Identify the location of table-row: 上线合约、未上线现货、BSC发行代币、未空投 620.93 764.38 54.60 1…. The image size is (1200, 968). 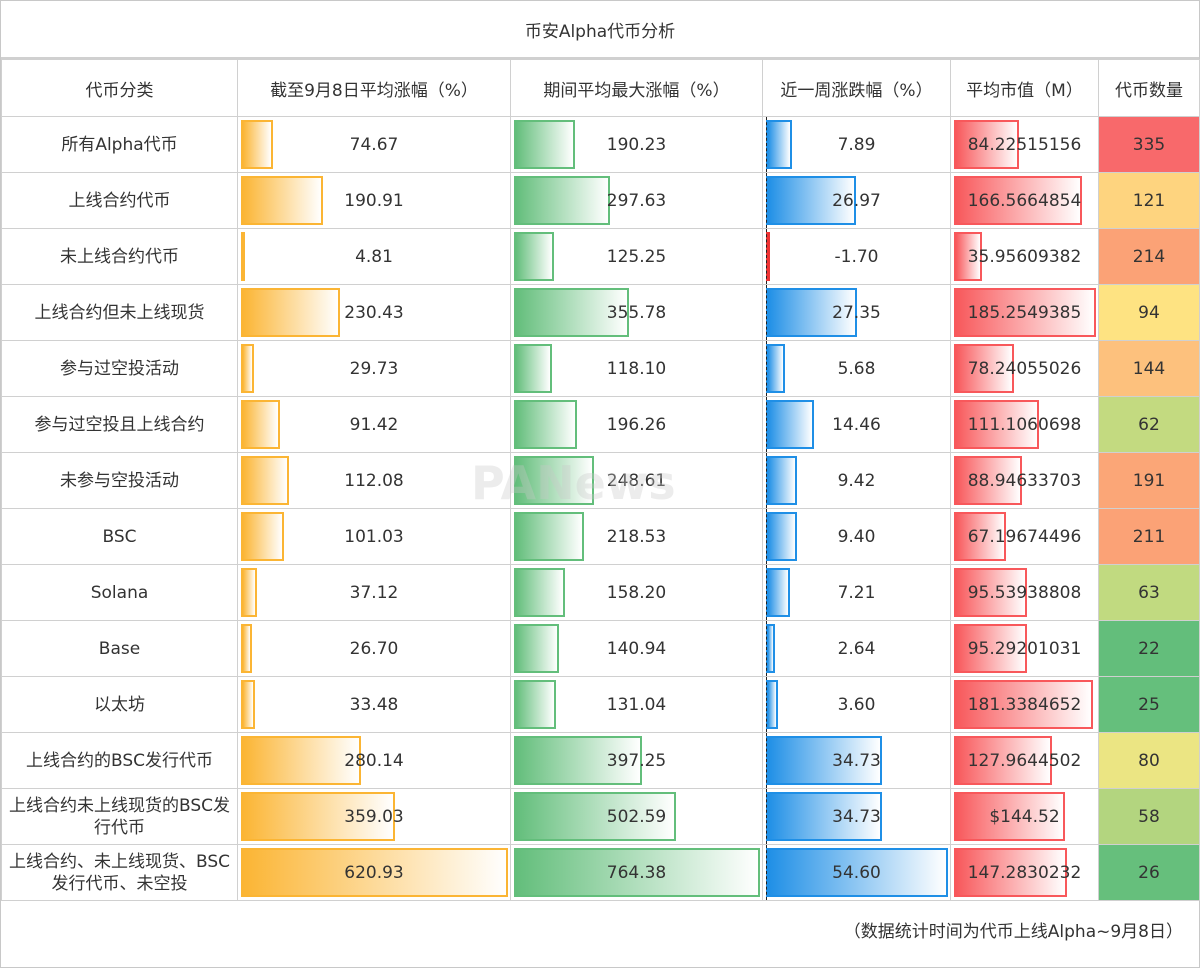
(600, 872).